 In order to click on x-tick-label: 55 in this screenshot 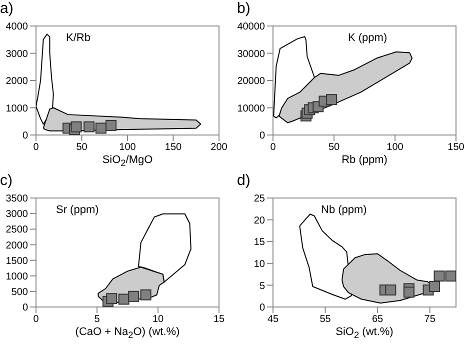, I will do `click(326, 320)`.